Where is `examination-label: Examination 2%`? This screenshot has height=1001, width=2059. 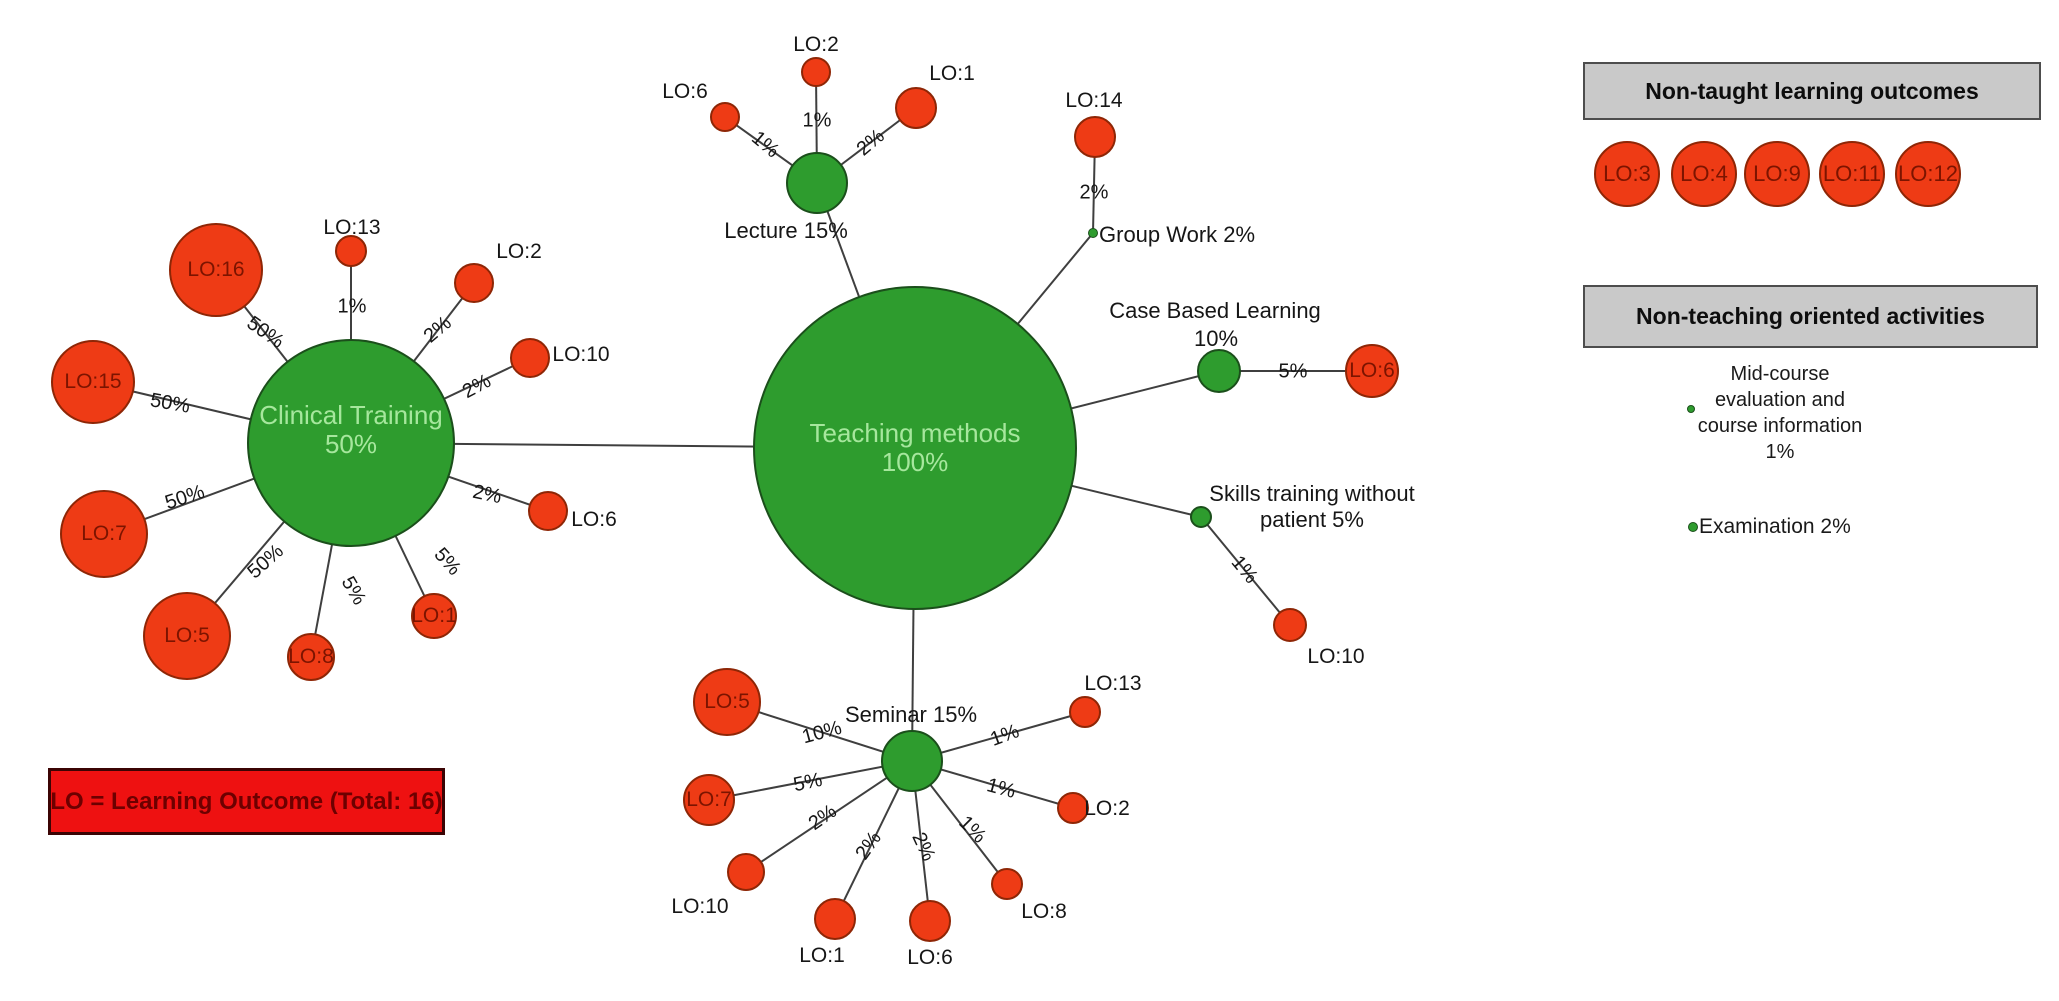 examination-label: Examination 2% is located at coordinates (1775, 526).